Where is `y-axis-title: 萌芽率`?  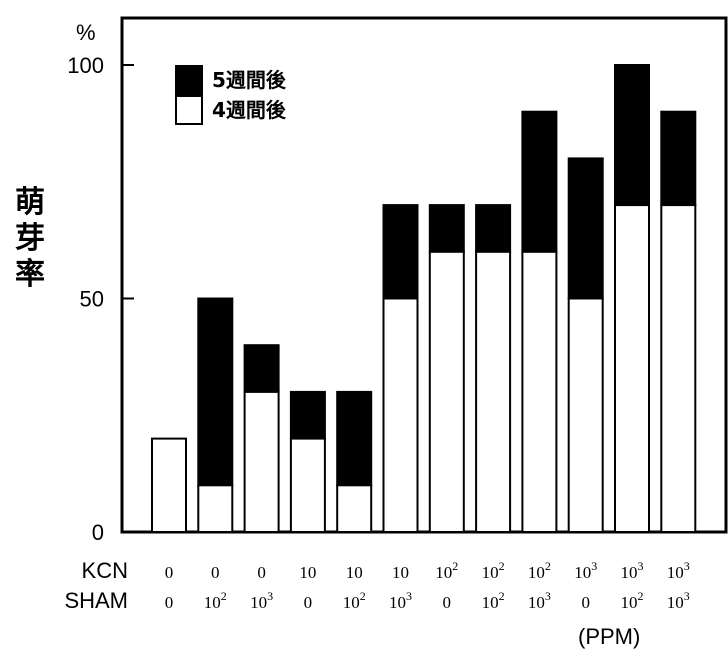
y-axis-title: 萌芽率 is located at coordinates (30, 238).